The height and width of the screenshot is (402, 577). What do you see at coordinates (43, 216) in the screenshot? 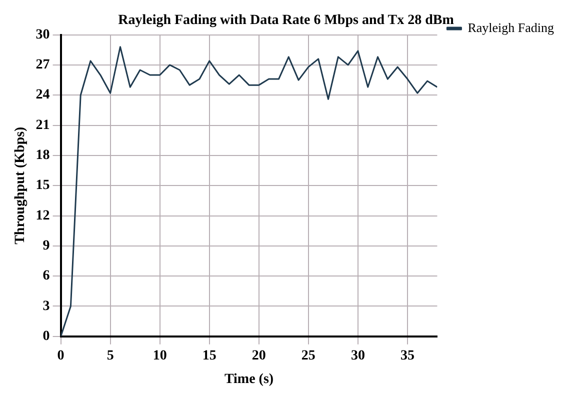
I see `y-tick-label: 12` at bounding box center [43, 216].